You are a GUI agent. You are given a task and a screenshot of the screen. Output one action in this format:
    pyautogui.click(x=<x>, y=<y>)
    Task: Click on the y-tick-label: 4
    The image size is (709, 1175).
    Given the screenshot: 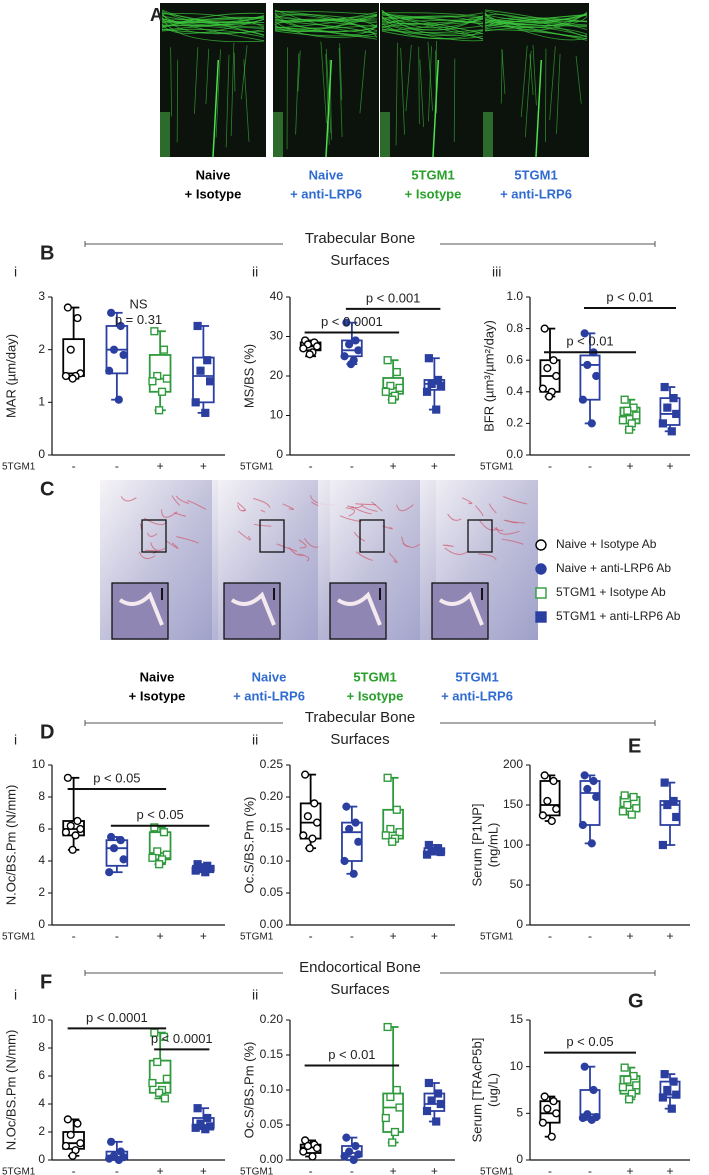 What is the action you would take?
    pyautogui.click(x=41, y=1103)
    